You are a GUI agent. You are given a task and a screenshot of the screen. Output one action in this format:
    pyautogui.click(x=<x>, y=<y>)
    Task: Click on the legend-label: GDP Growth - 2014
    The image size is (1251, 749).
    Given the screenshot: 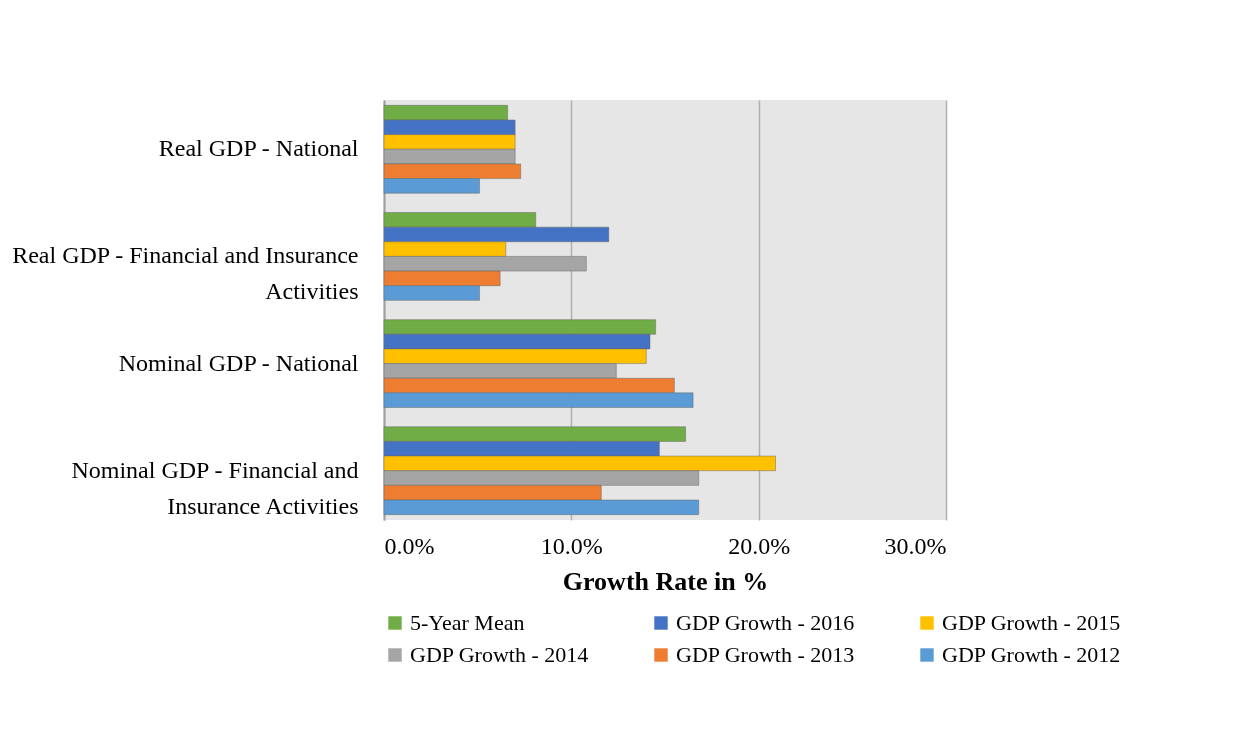 What is the action you would take?
    pyautogui.click(x=499, y=654)
    